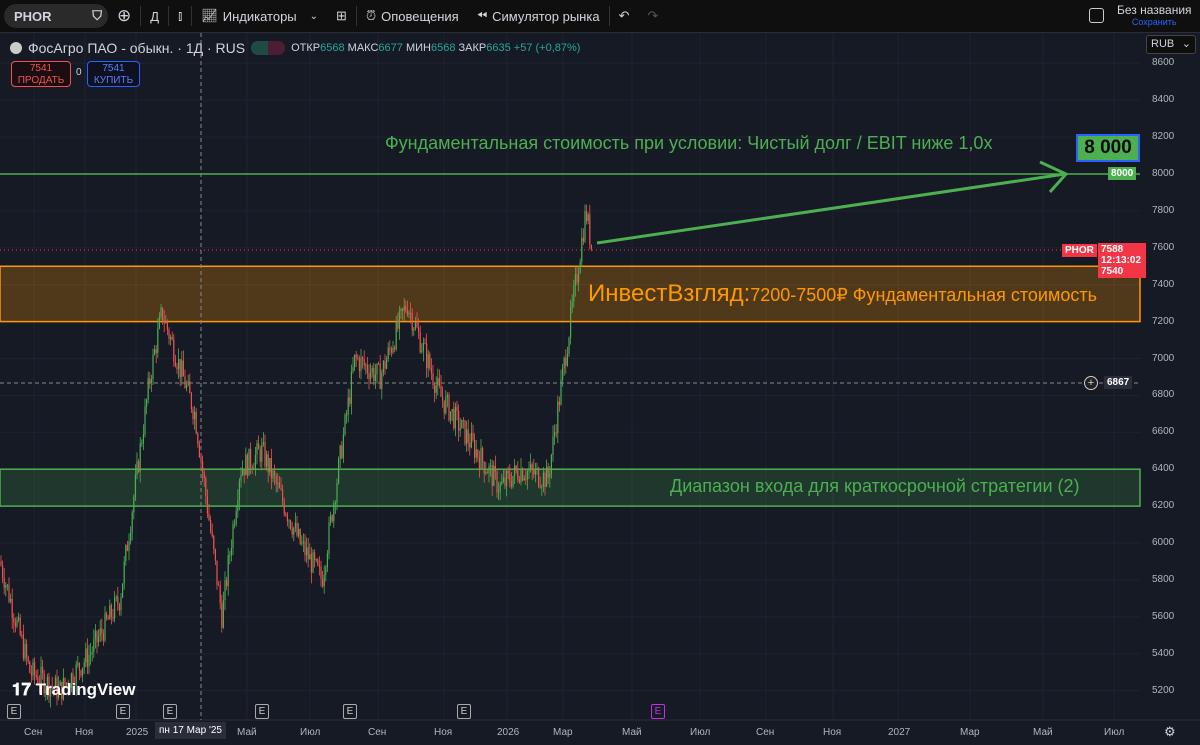 The image size is (1200, 745). What do you see at coordinates (33, 732) in the screenshot?
I see `time-axis-label: Сен` at bounding box center [33, 732].